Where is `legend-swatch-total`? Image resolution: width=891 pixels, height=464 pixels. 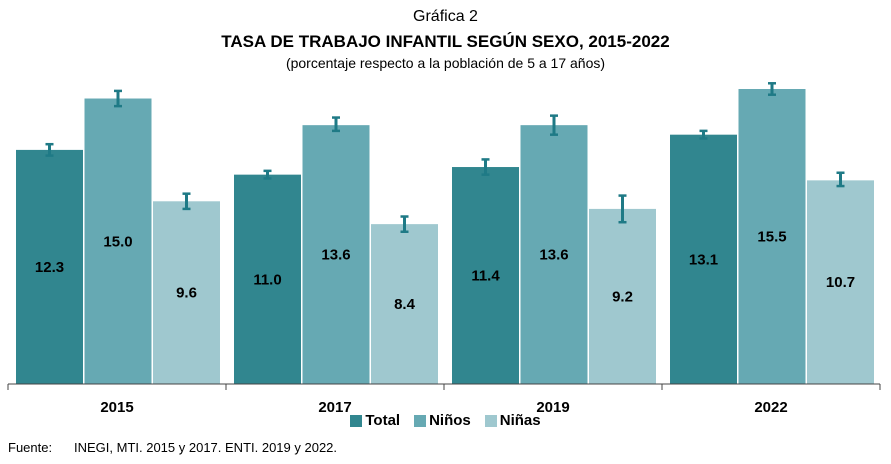 legend-swatch-total is located at coordinates (356, 420).